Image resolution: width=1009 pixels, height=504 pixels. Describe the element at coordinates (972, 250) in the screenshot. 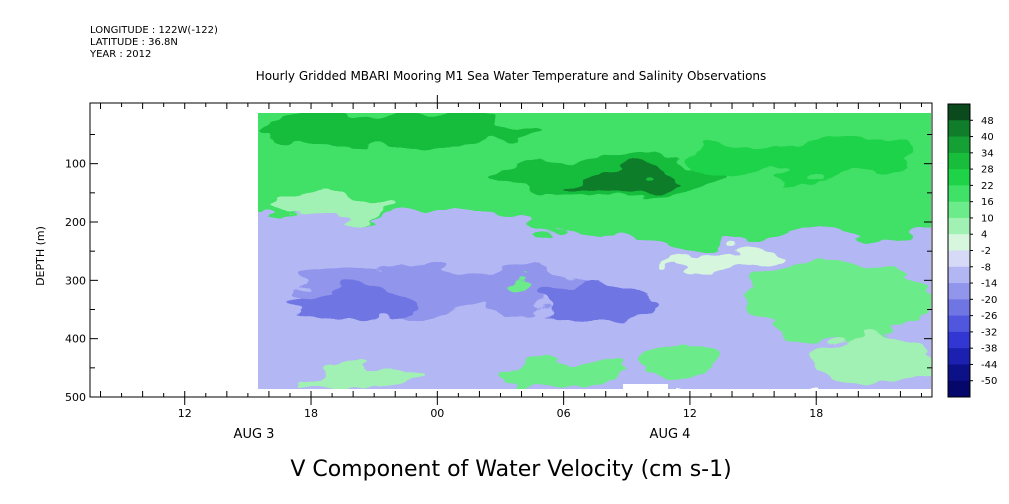

I see `colorbar: 48 40 34 28 22 16 10 4 -2 -8 -14 -20 -26 -32 -38 -44 -50` at that location.